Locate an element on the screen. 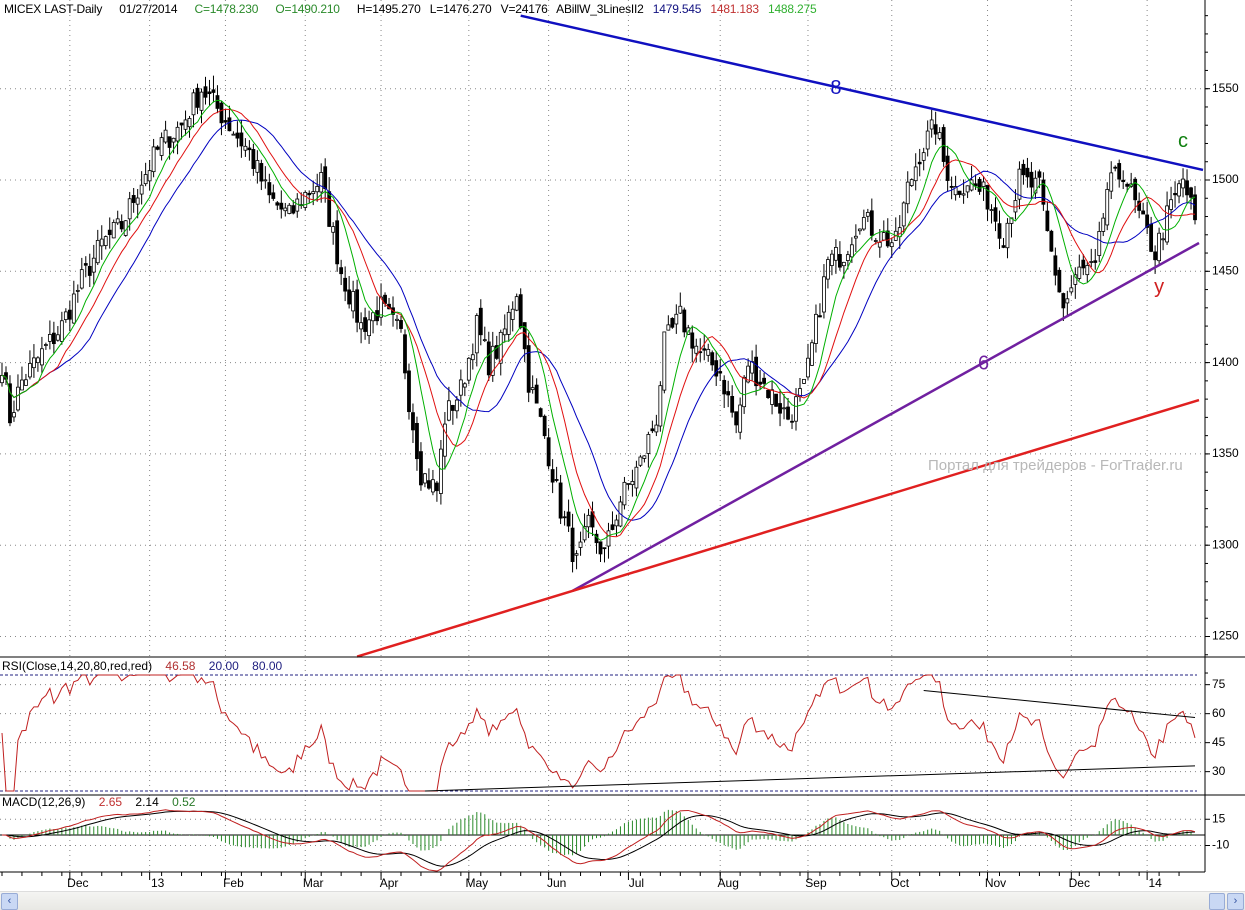 Image resolution: width=1245 pixels, height=910 pixels. open-value: O=1490.210 is located at coordinates (307, 9).